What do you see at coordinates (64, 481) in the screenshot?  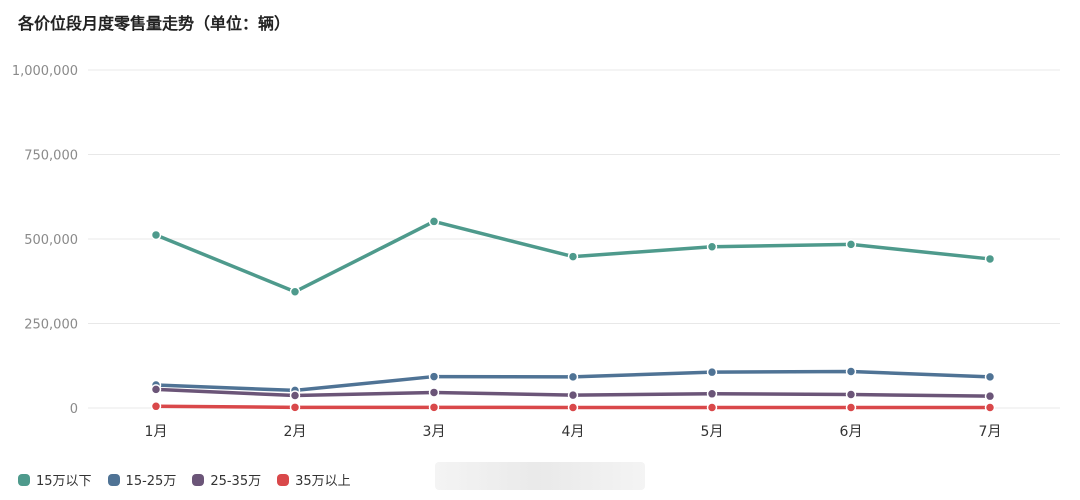 I see `legend-label: 15万以下` at bounding box center [64, 481].